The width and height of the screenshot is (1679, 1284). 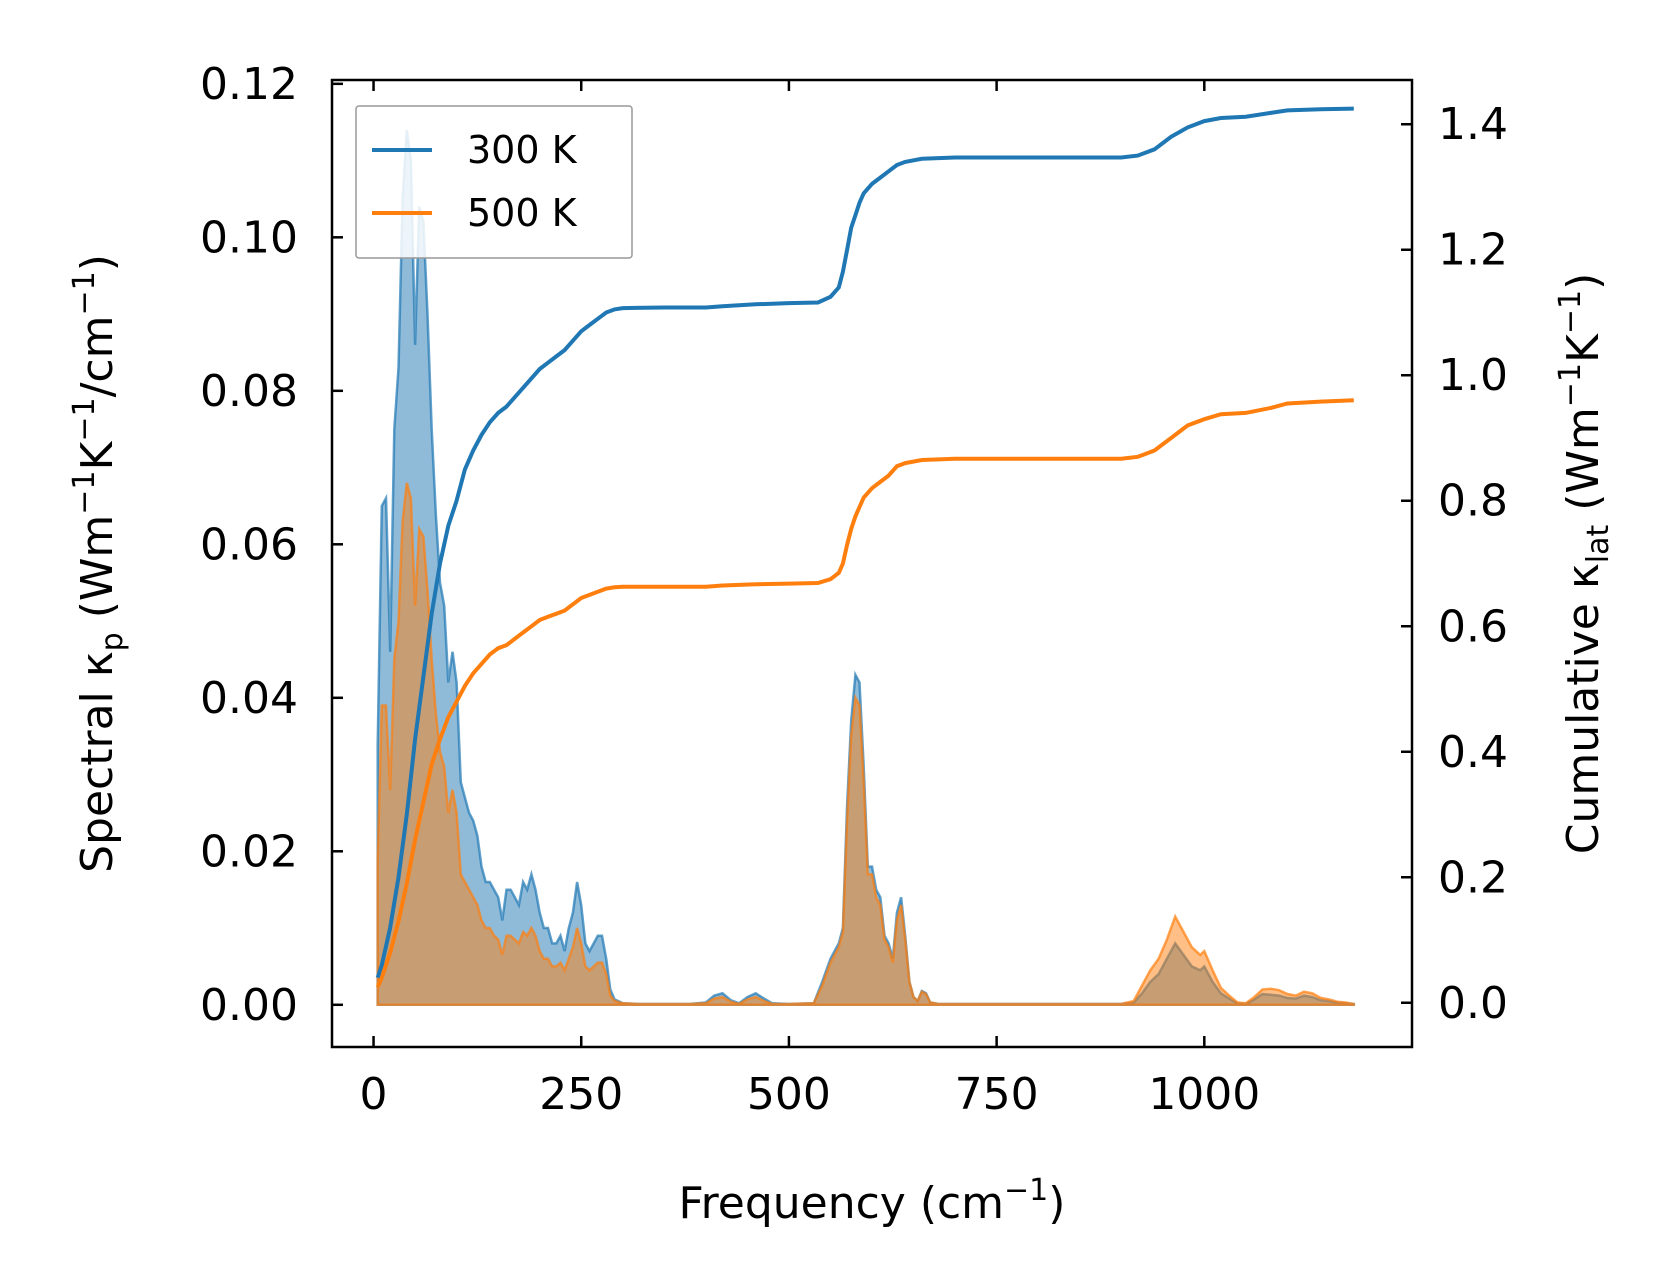 I want to click on x-axis-label-main: Frequency (cm, so click(x=842, y=1203).